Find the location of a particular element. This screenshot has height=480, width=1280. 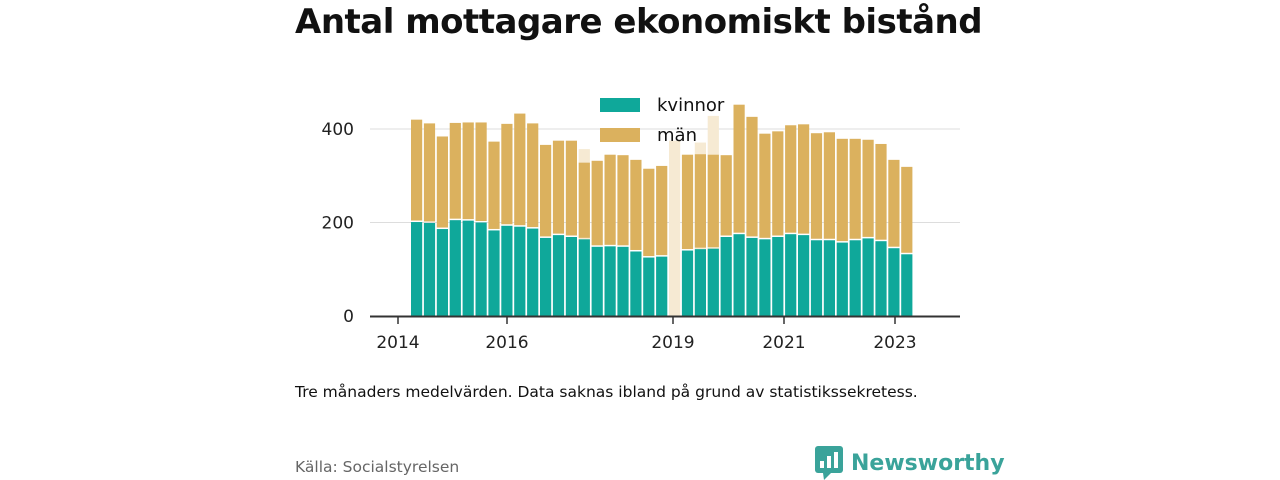

chart-title: Antal mottagare ekonomiskt bistånd is located at coordinates (639, 22).